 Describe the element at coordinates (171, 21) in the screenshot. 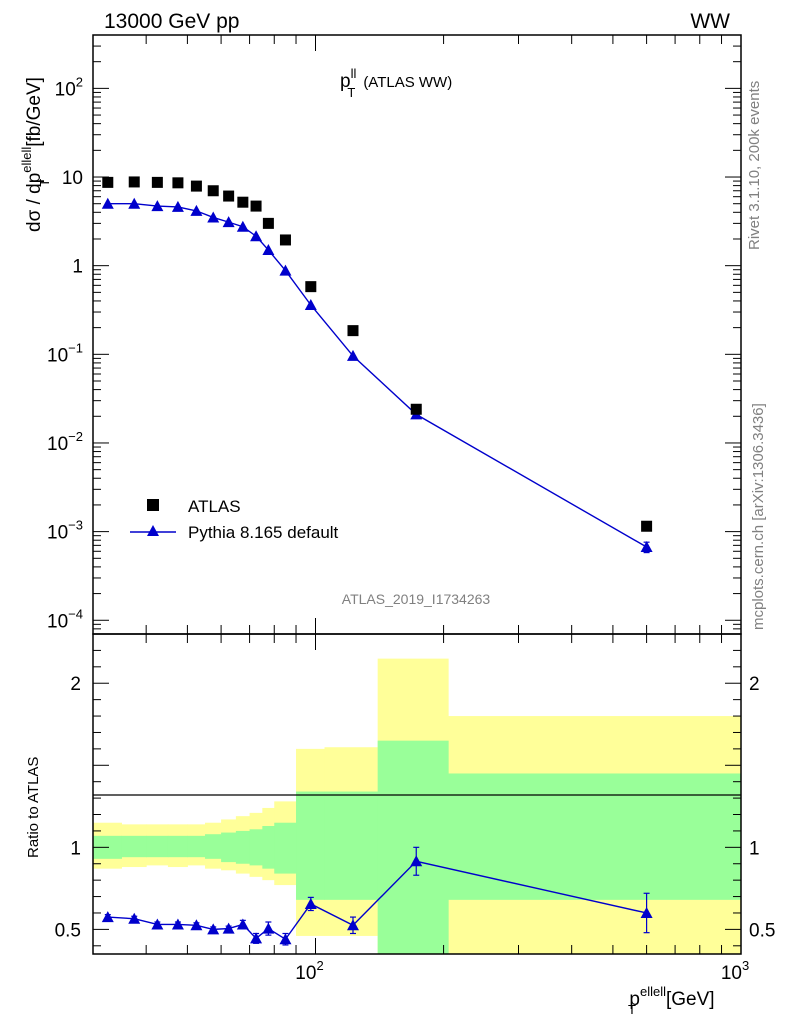

I see `energy-label: 13000 GeV pp` at that location.